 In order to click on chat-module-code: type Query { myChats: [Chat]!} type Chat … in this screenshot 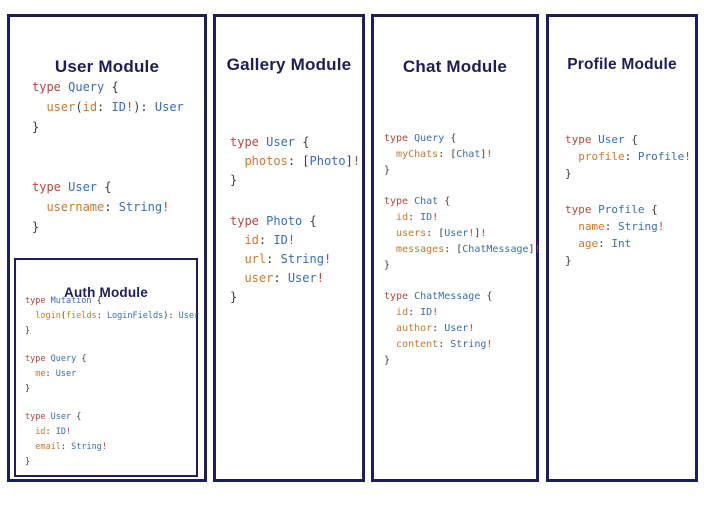, I will do `click(462, 257)`.